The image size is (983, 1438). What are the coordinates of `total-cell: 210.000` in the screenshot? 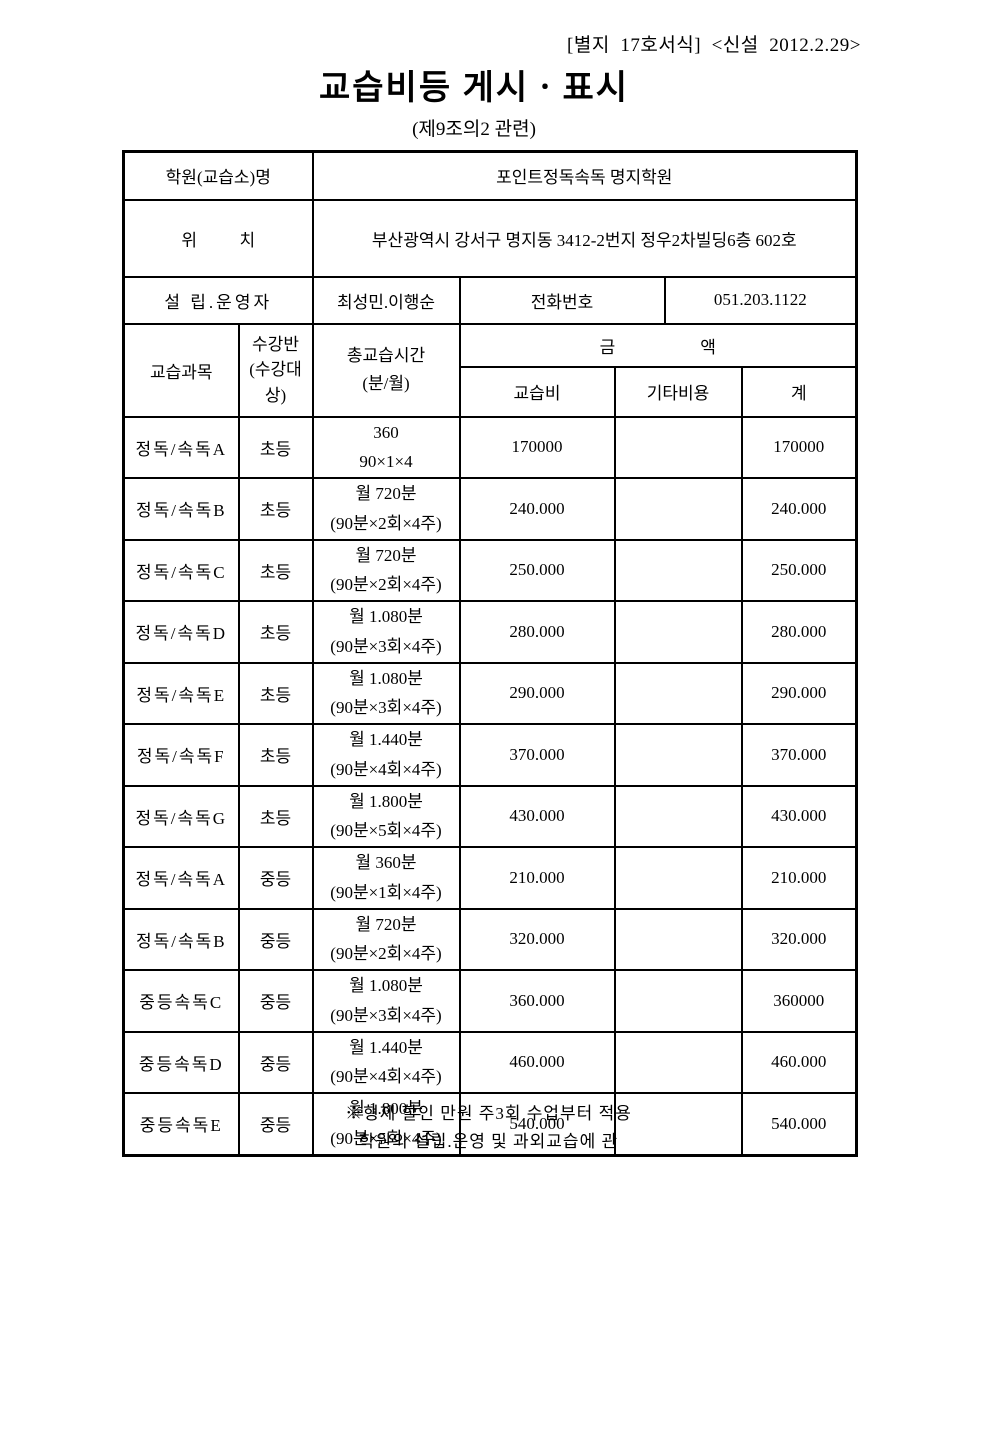 It's located at (799, 878).